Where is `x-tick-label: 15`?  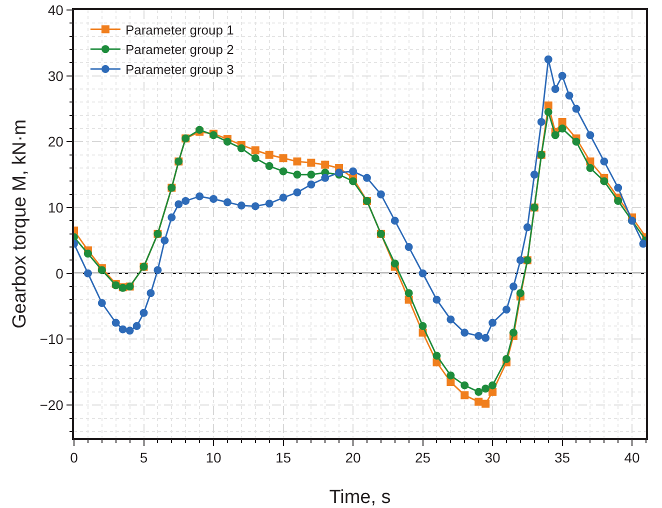
x-tick-label: 15 is located at coordinates (283, 458).